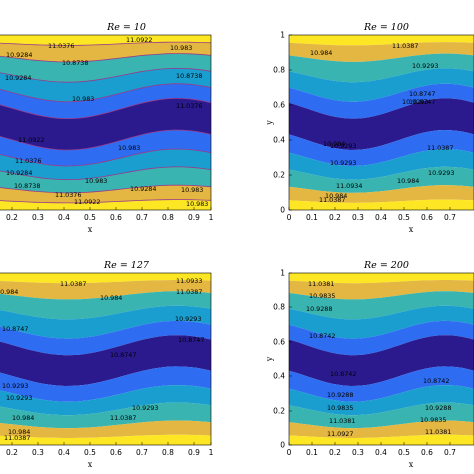  I want to click on x-tick-label: 1, so click(211, 217).